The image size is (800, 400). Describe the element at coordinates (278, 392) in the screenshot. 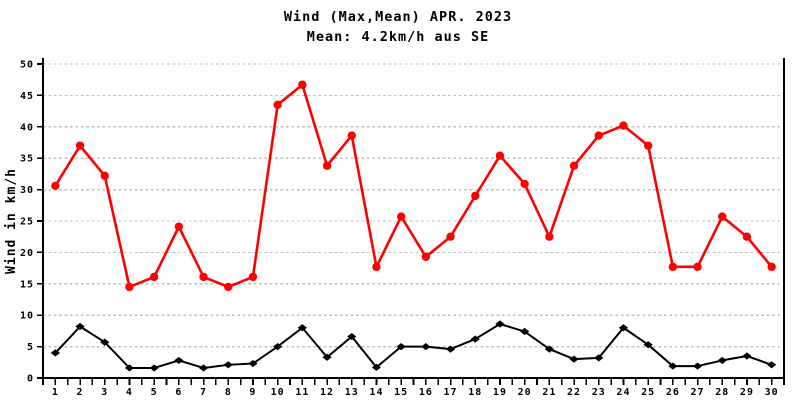

I see `x-tick-label: 10` at that location.